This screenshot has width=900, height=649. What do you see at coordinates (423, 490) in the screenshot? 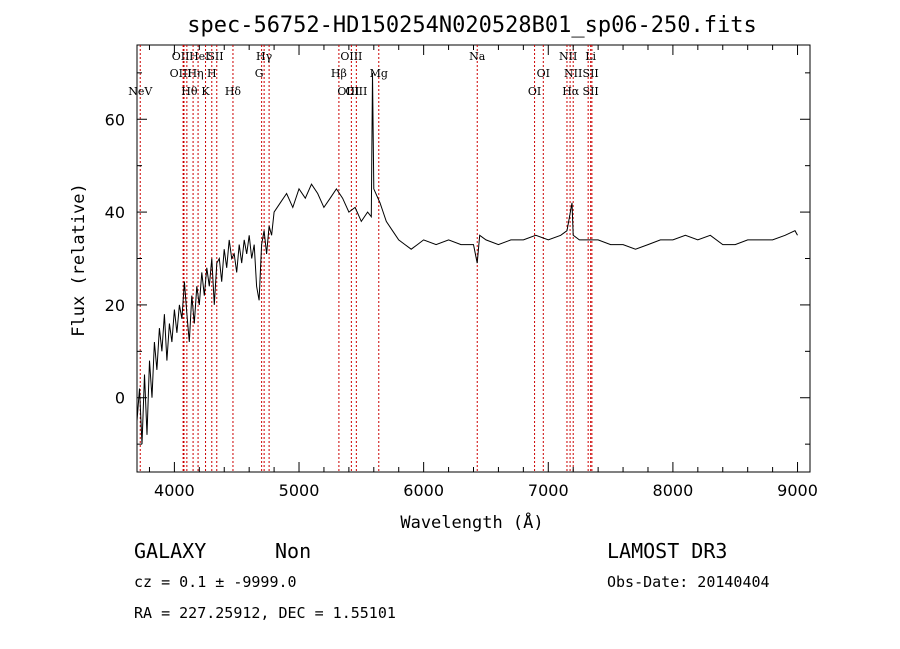
I see `x-tick-label: 6000` at bounding box center [423, 490].